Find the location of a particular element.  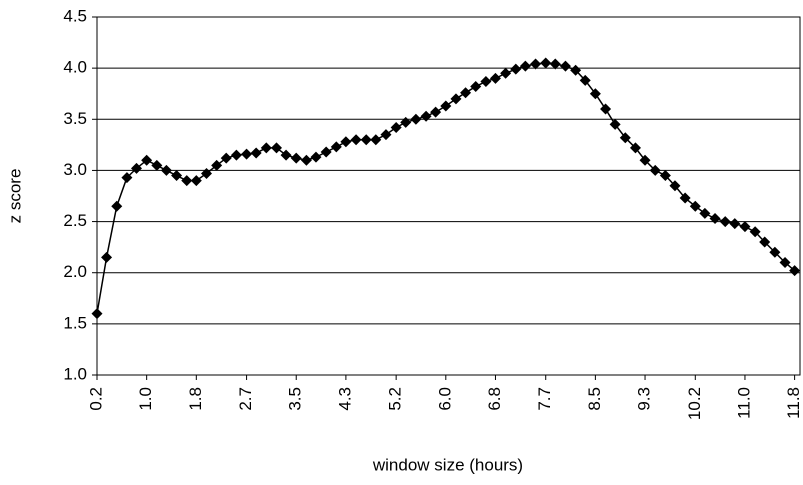

x-tick-label: 1.8 is located at coordinates (195, 399).